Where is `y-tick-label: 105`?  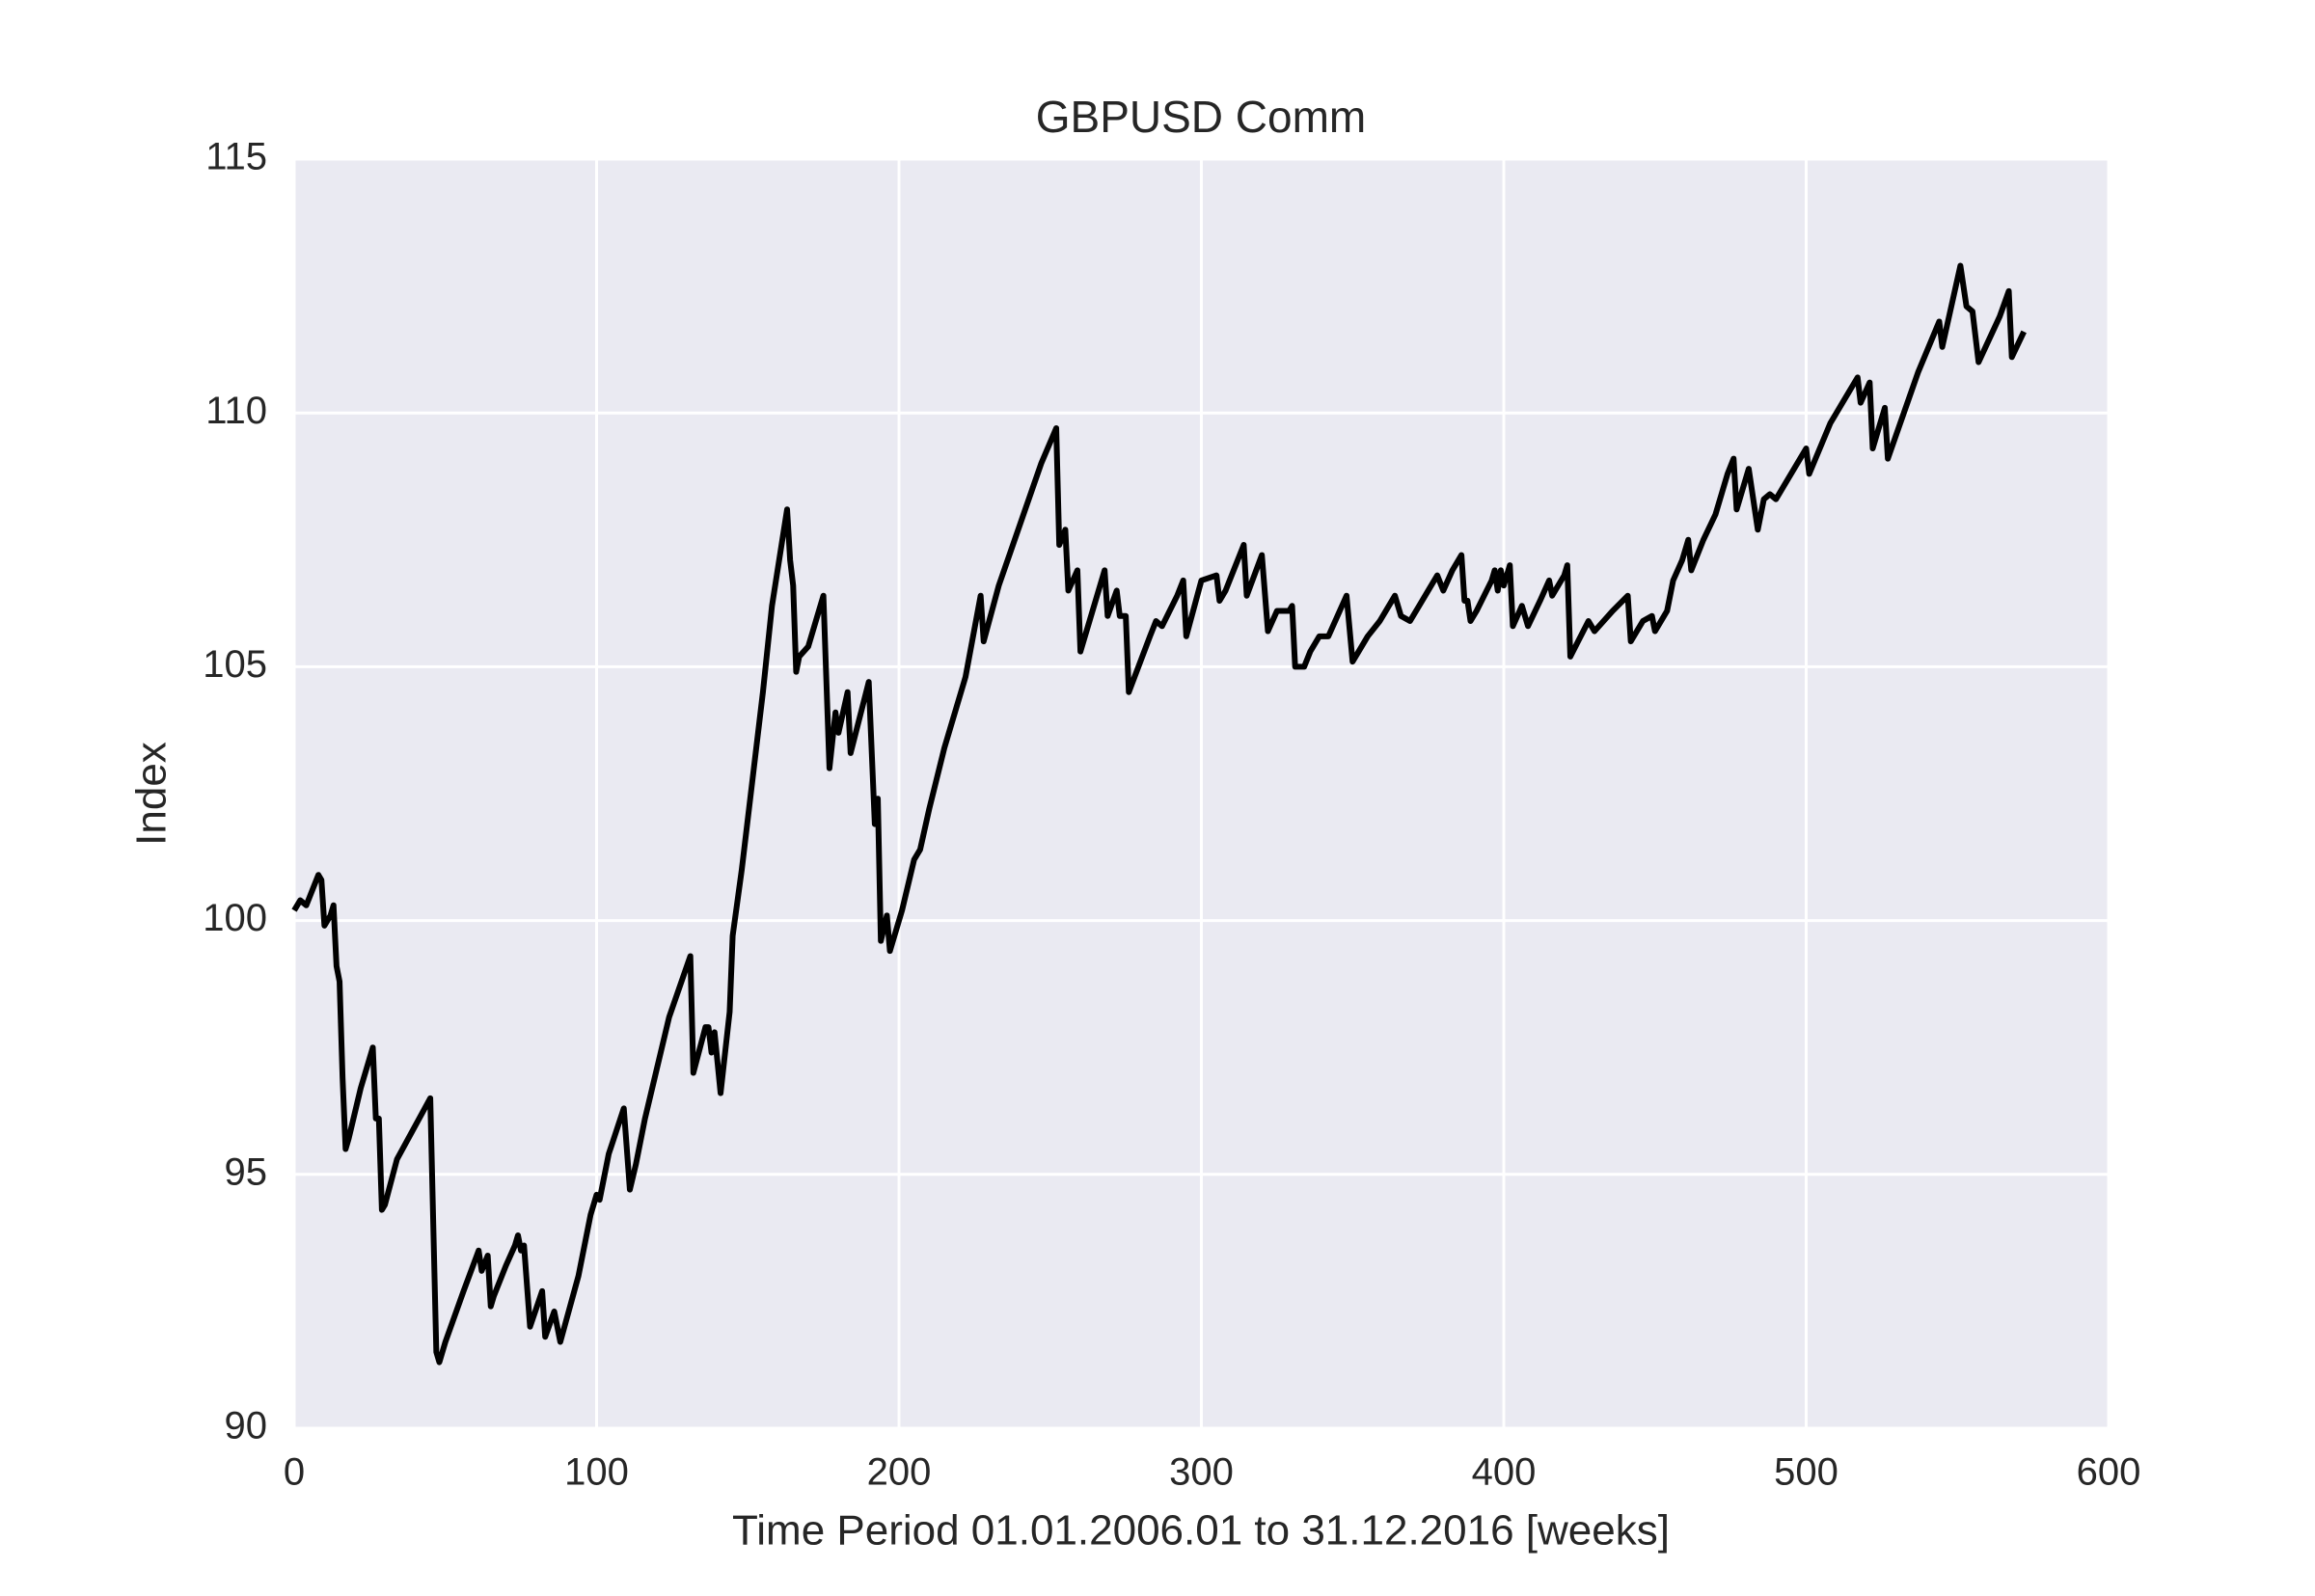 y-tick-label: 105 is located at coordinates (235, 665).